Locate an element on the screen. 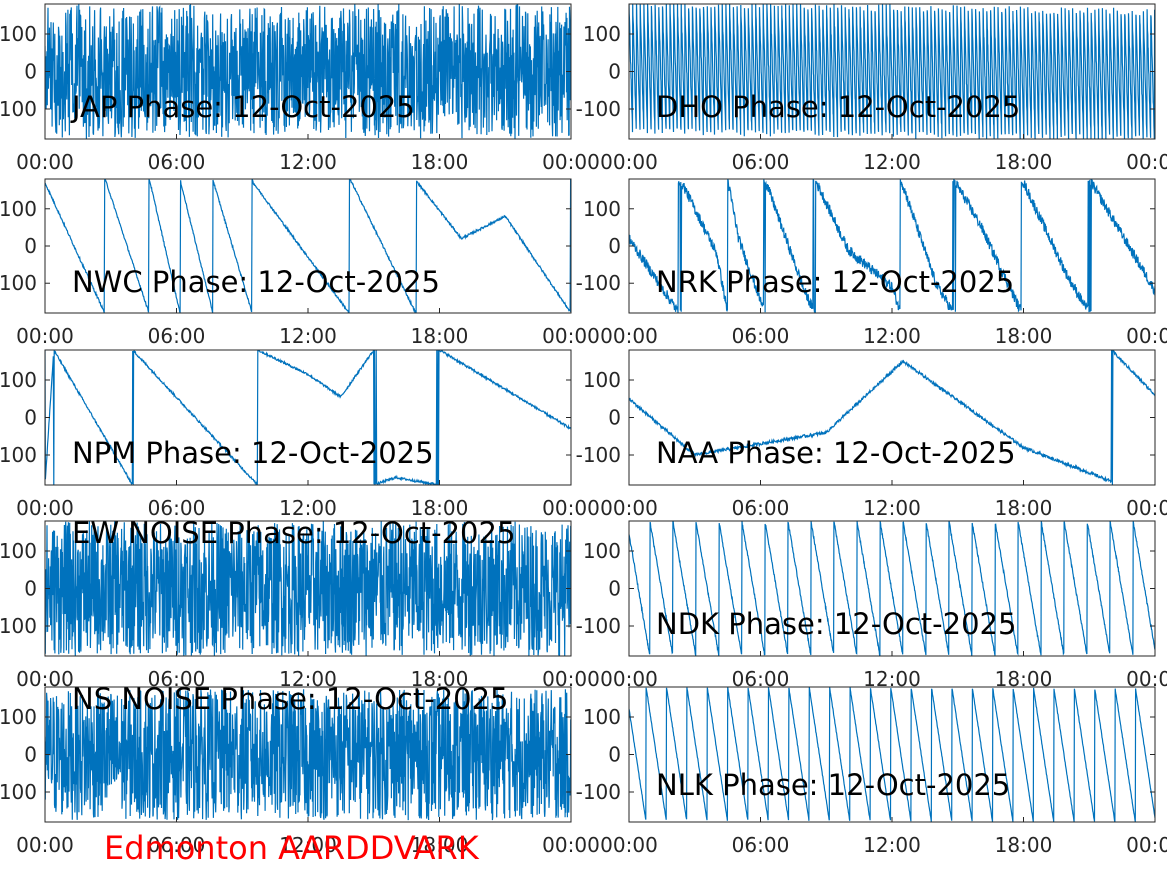 The image size is (1167, 875). panel-title: EW NOISE Phase: 12-Oct-2025 is located at coordinates (293, 533).